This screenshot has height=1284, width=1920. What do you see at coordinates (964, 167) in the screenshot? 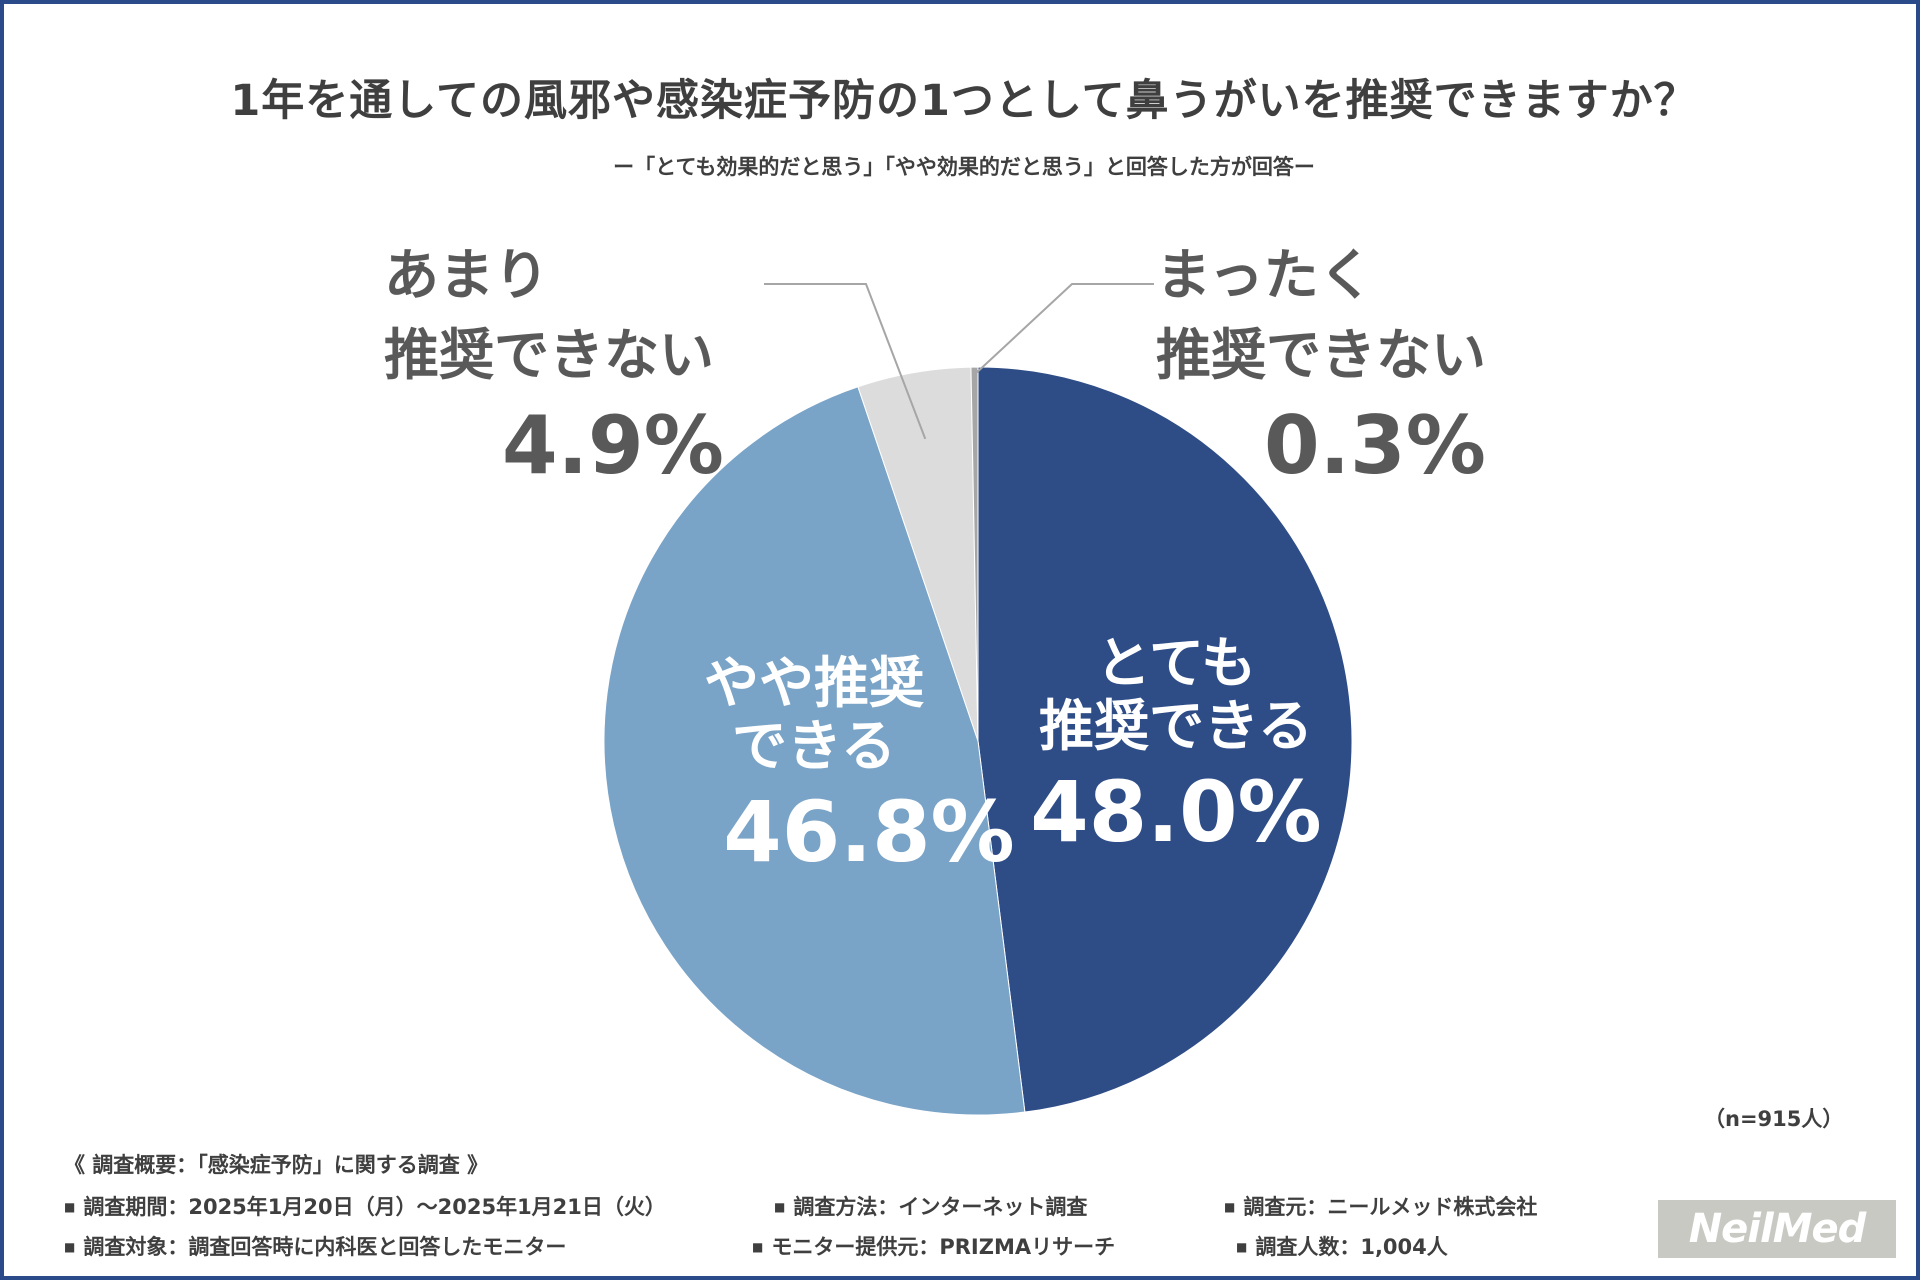
I see `chart-subtitle: ー「とても効果的だと思う」「やや効果的だと思う」と回答した方が回答ー` at bounding box center [964, 167].